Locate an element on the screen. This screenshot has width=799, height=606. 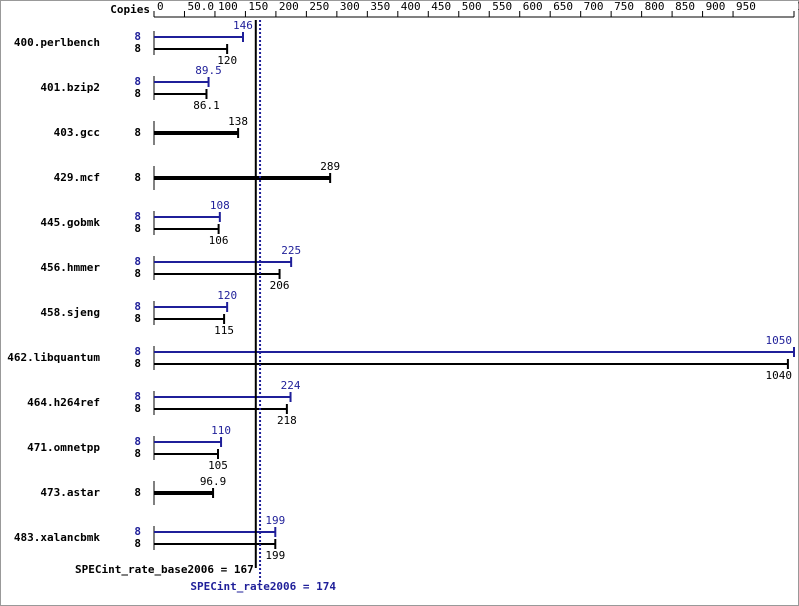
x-tick-label: 200 is located at coordinates (289, 6).